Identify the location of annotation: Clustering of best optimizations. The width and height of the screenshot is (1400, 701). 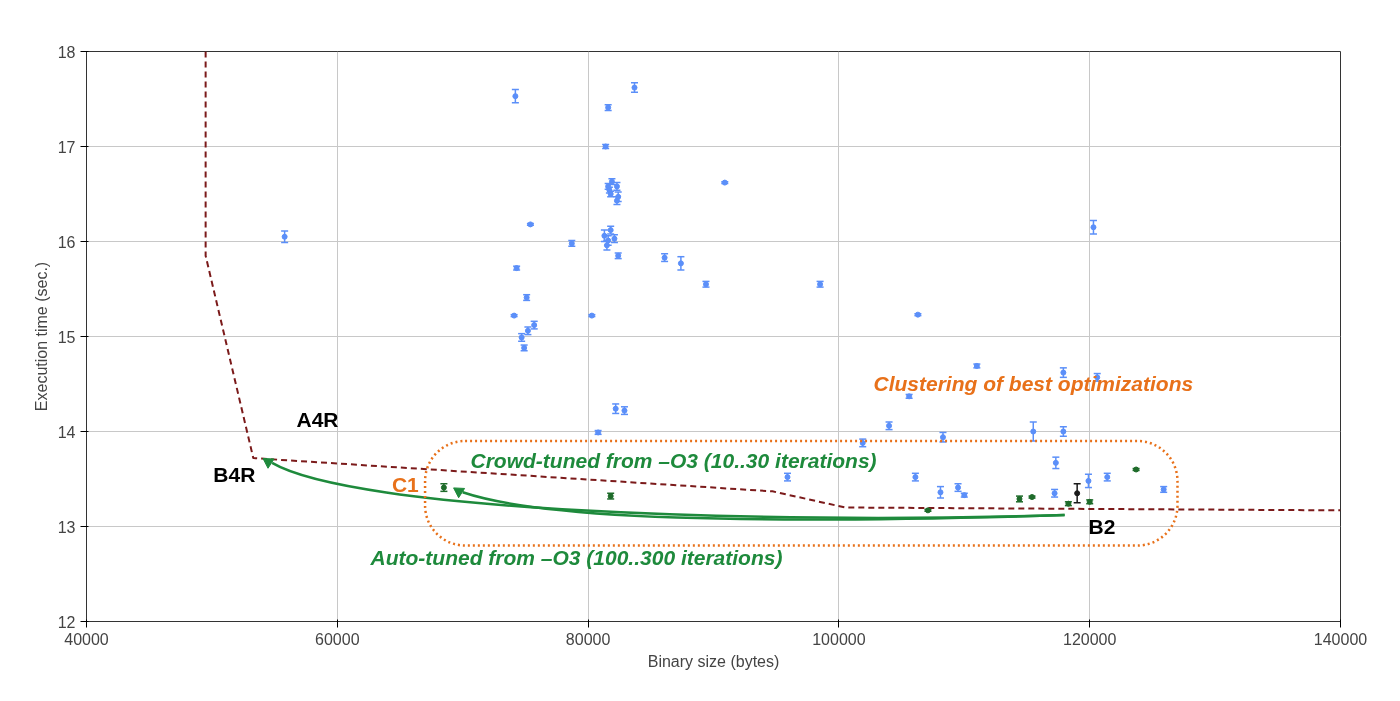
(1033, 383).